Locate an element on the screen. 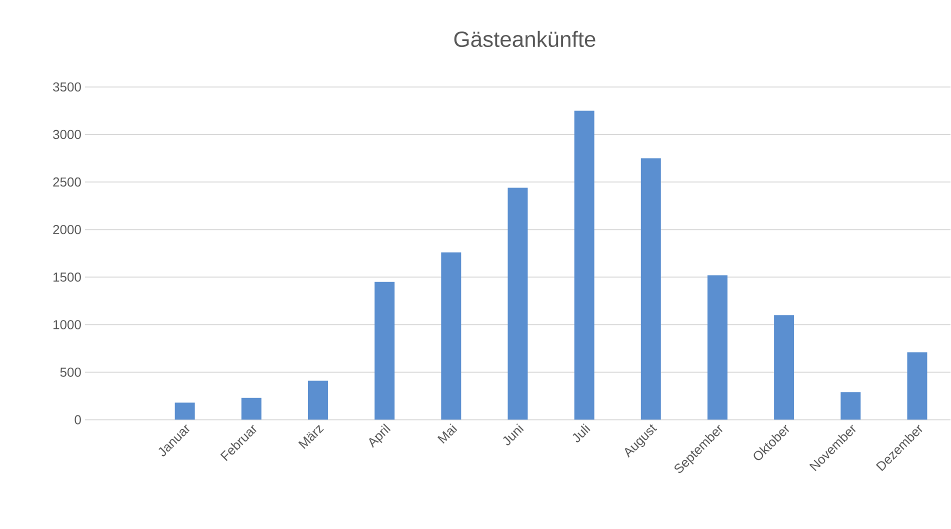 This screenshot has width=951, height=529. y-tick-label: 3000 is located at coordinates (67, 135).